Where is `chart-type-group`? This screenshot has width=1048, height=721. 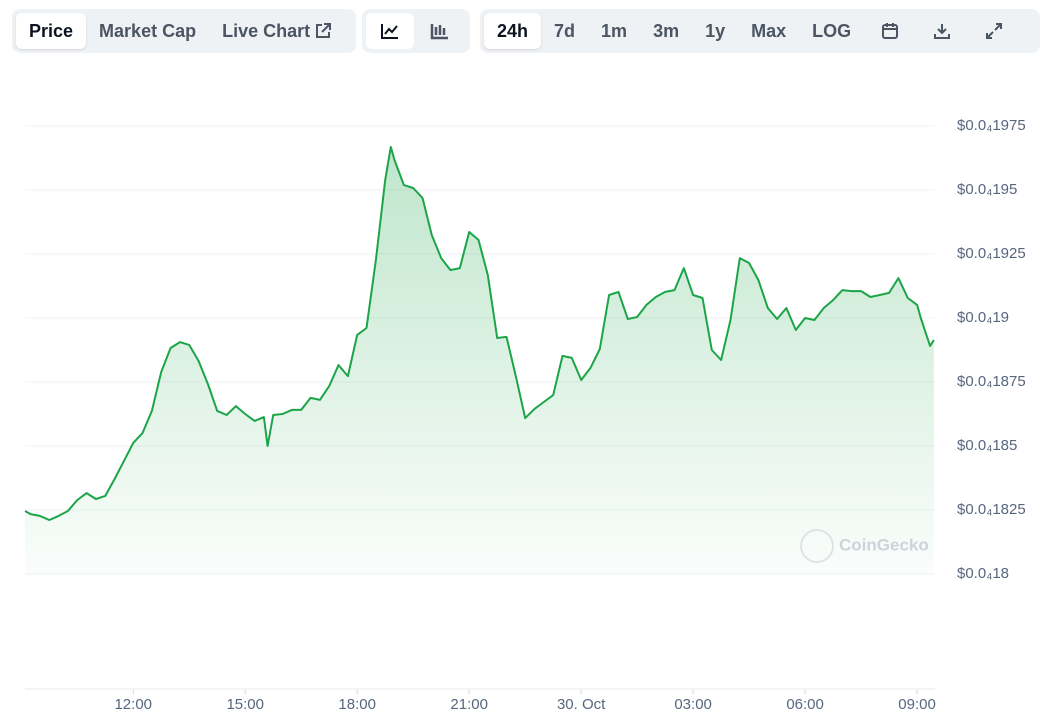
chart-type-group is located at coordinates (416, 31).